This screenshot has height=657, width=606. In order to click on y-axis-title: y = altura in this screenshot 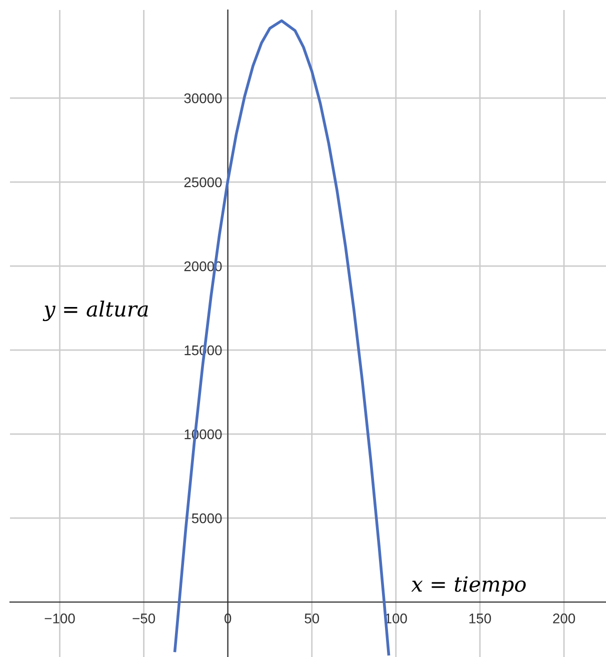, I will do `click(95, 311)`.